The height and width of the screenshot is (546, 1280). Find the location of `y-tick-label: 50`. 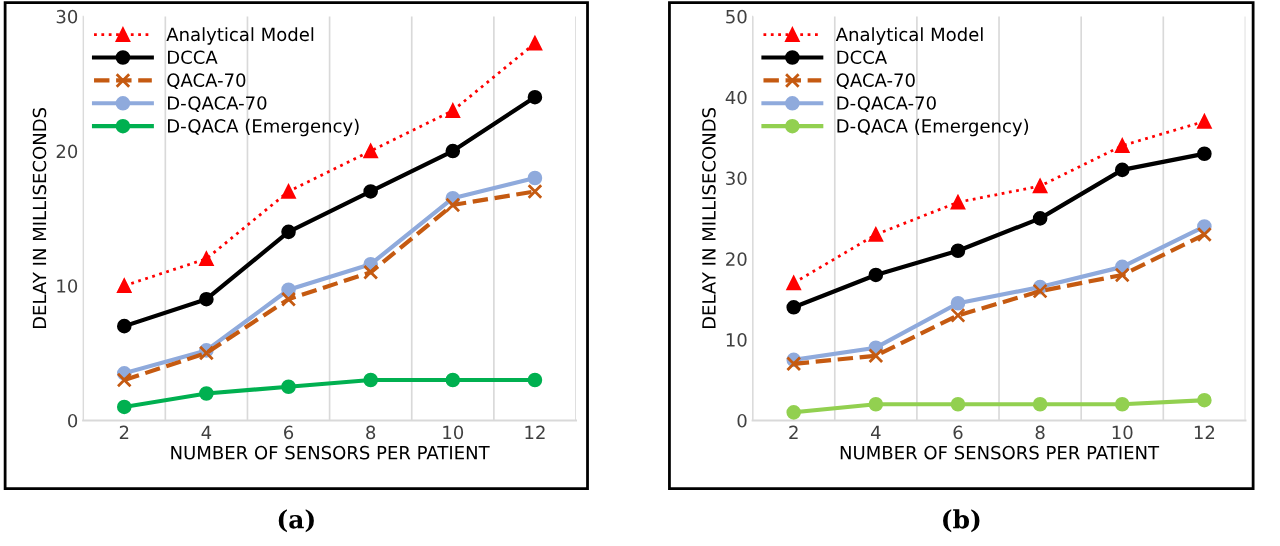

y-tick-label: 50 is located at coordinates (736, 16).